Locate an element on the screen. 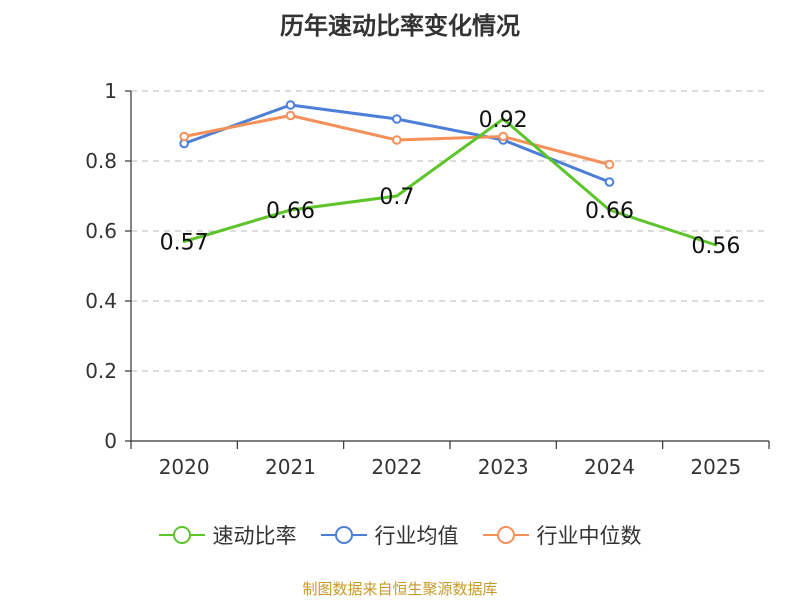 This screenshot has width=800, height=600. x-tick-label: 2022 is located at coordinates (396, 467).